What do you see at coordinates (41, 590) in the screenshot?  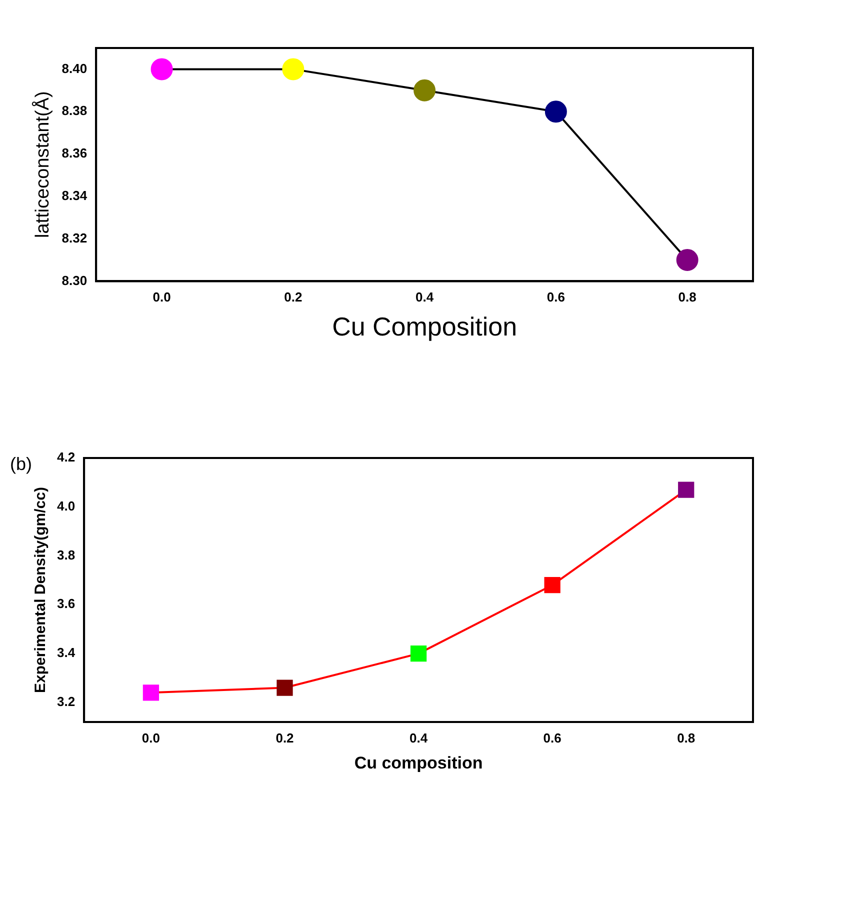 I see `y-axis-title: Experimental Density(gm/cc)` at bounding box center [41, 590].